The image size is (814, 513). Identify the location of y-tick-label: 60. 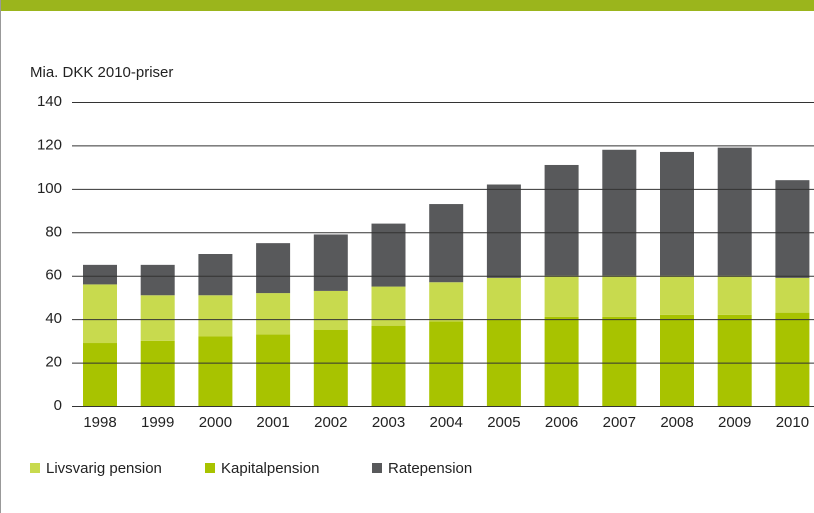
(53, 275).